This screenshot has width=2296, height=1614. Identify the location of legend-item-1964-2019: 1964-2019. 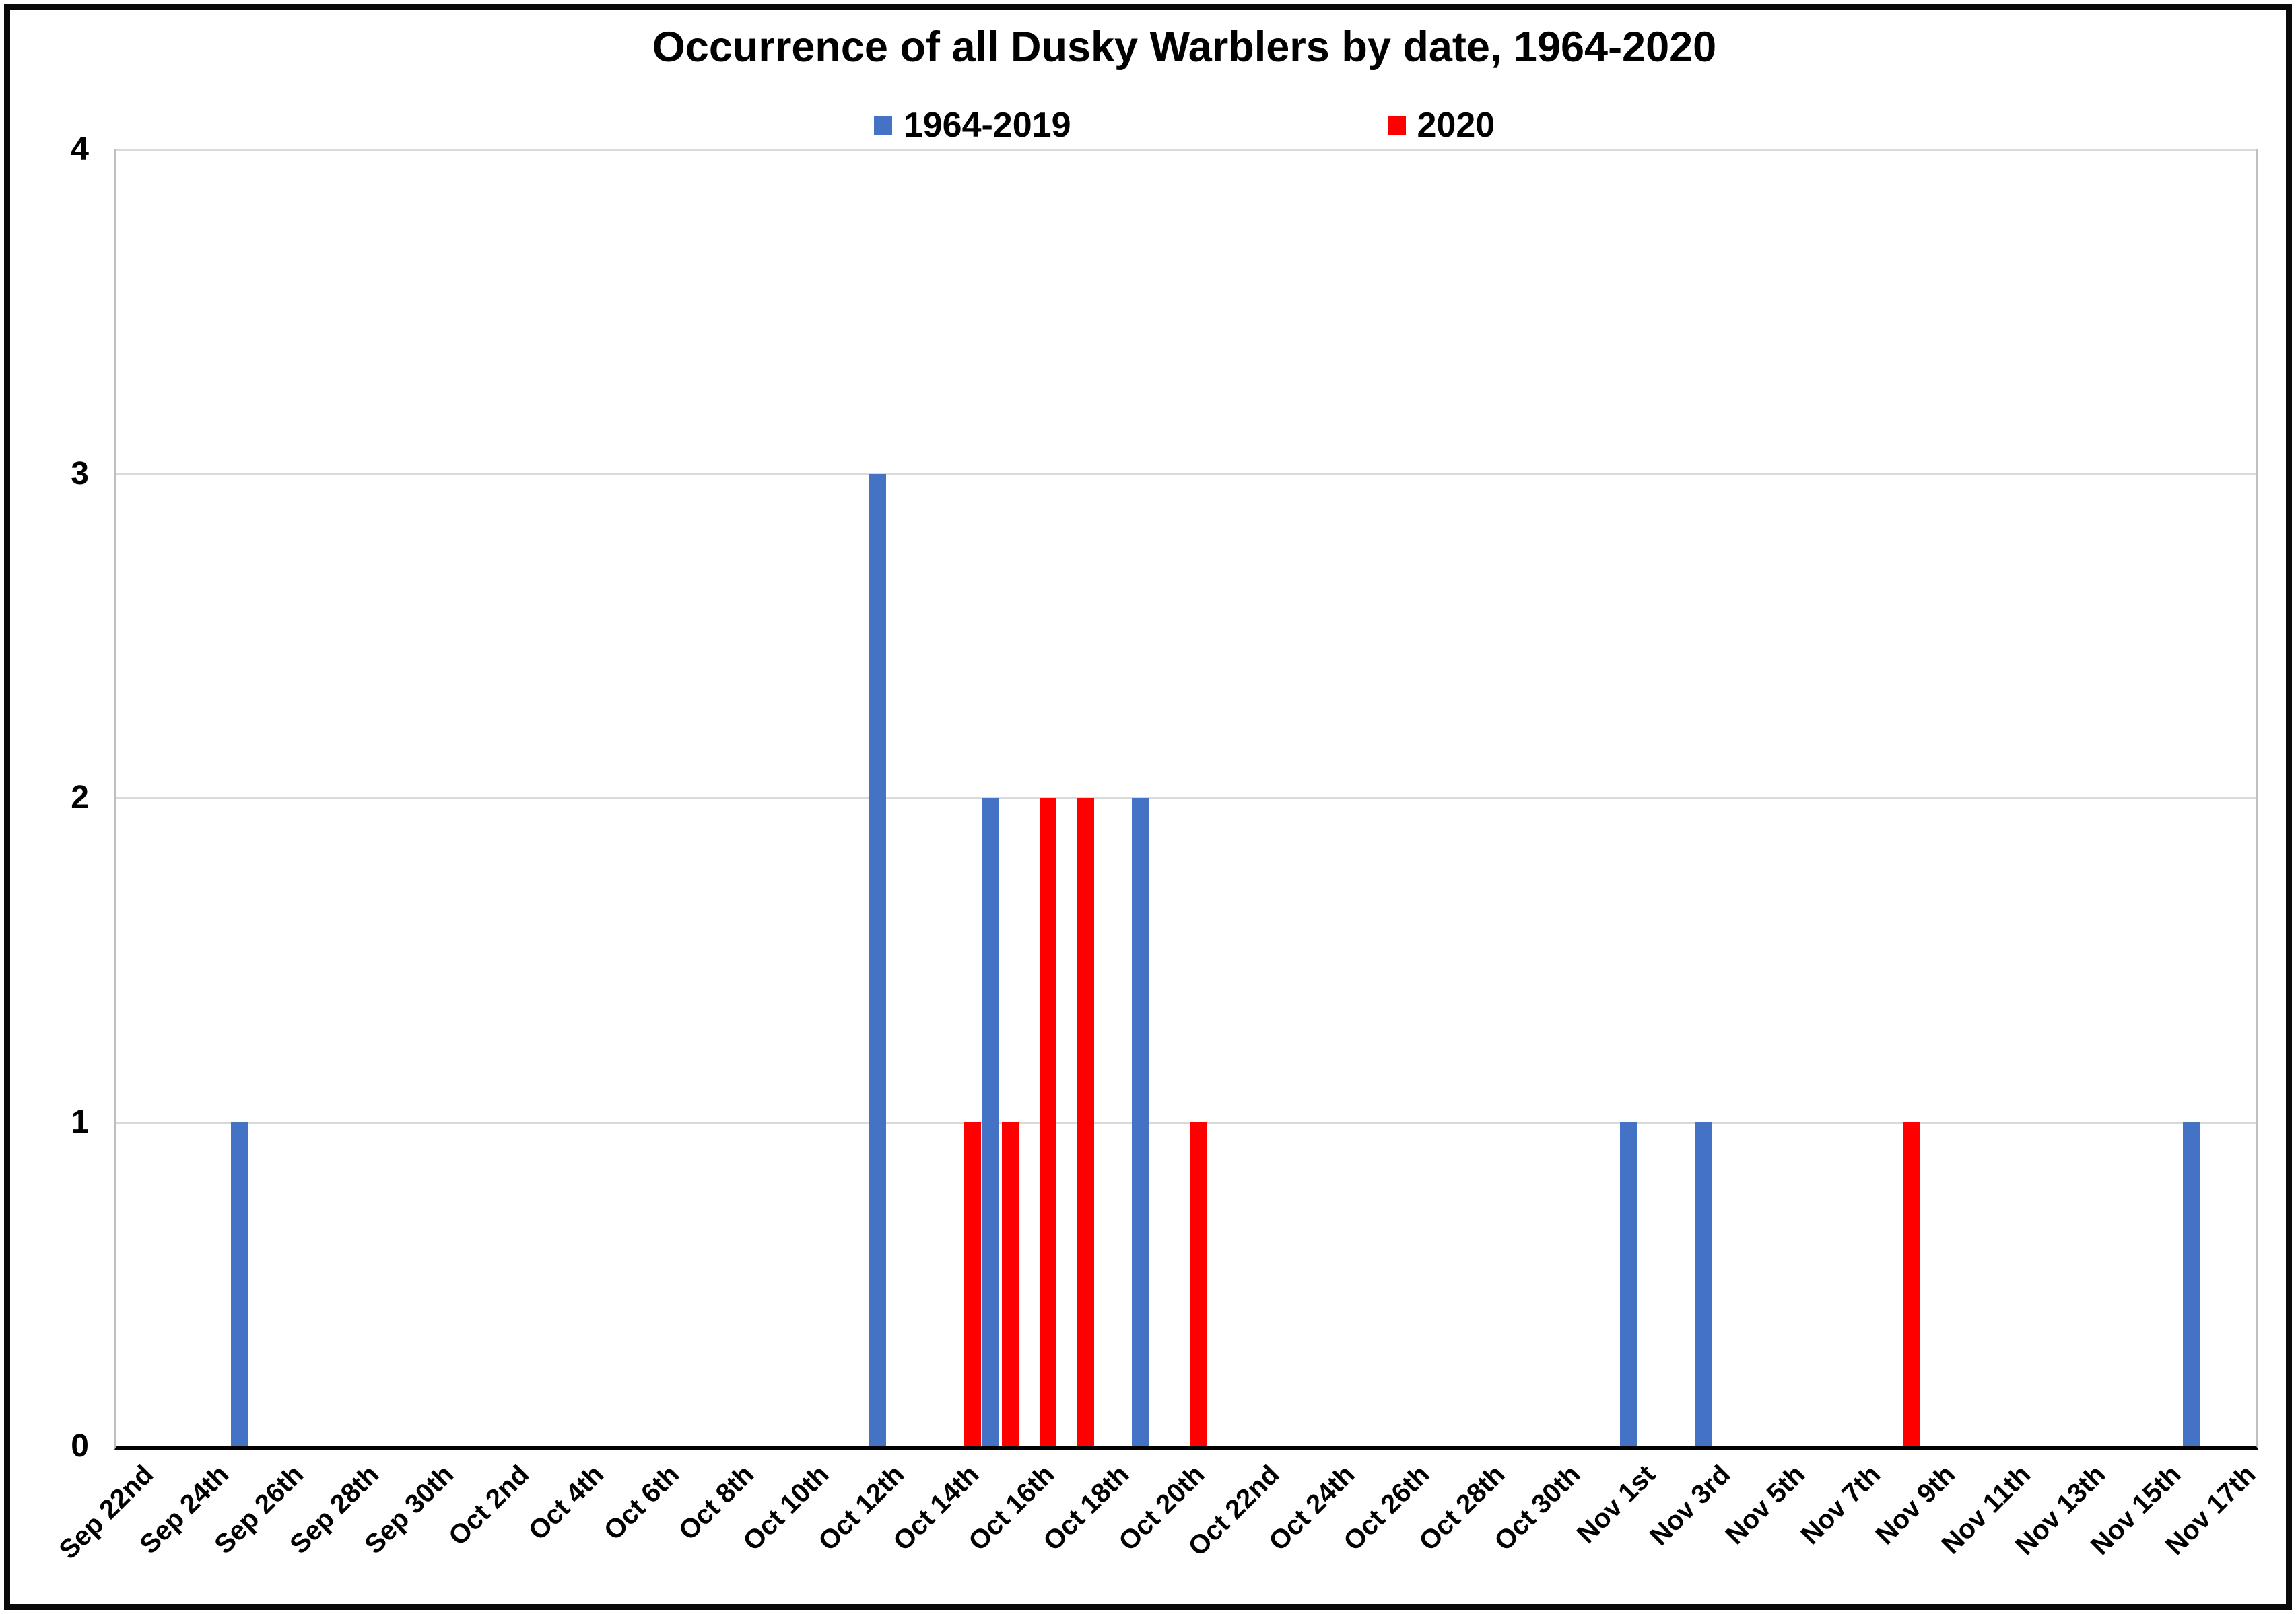
(972, 125).